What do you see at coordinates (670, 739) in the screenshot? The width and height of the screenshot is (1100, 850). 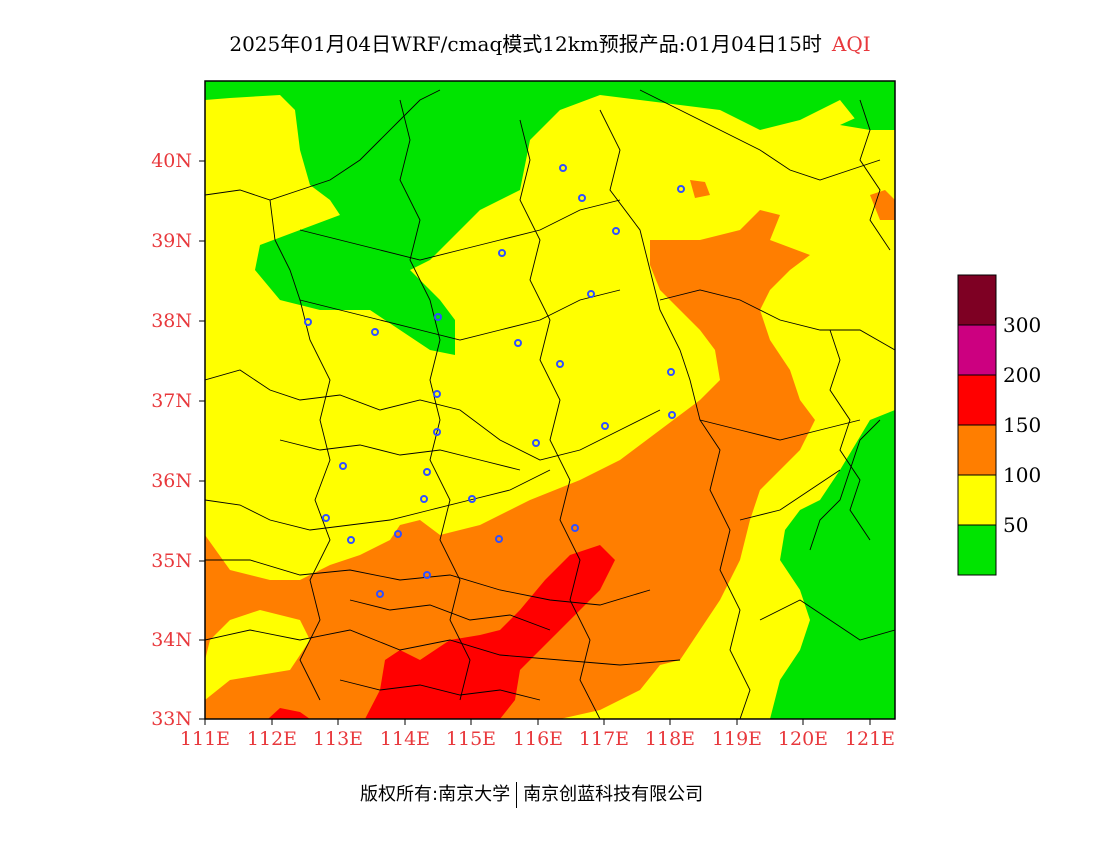 I see `x-tick-label: 118E` at bounding box center [670, 739].